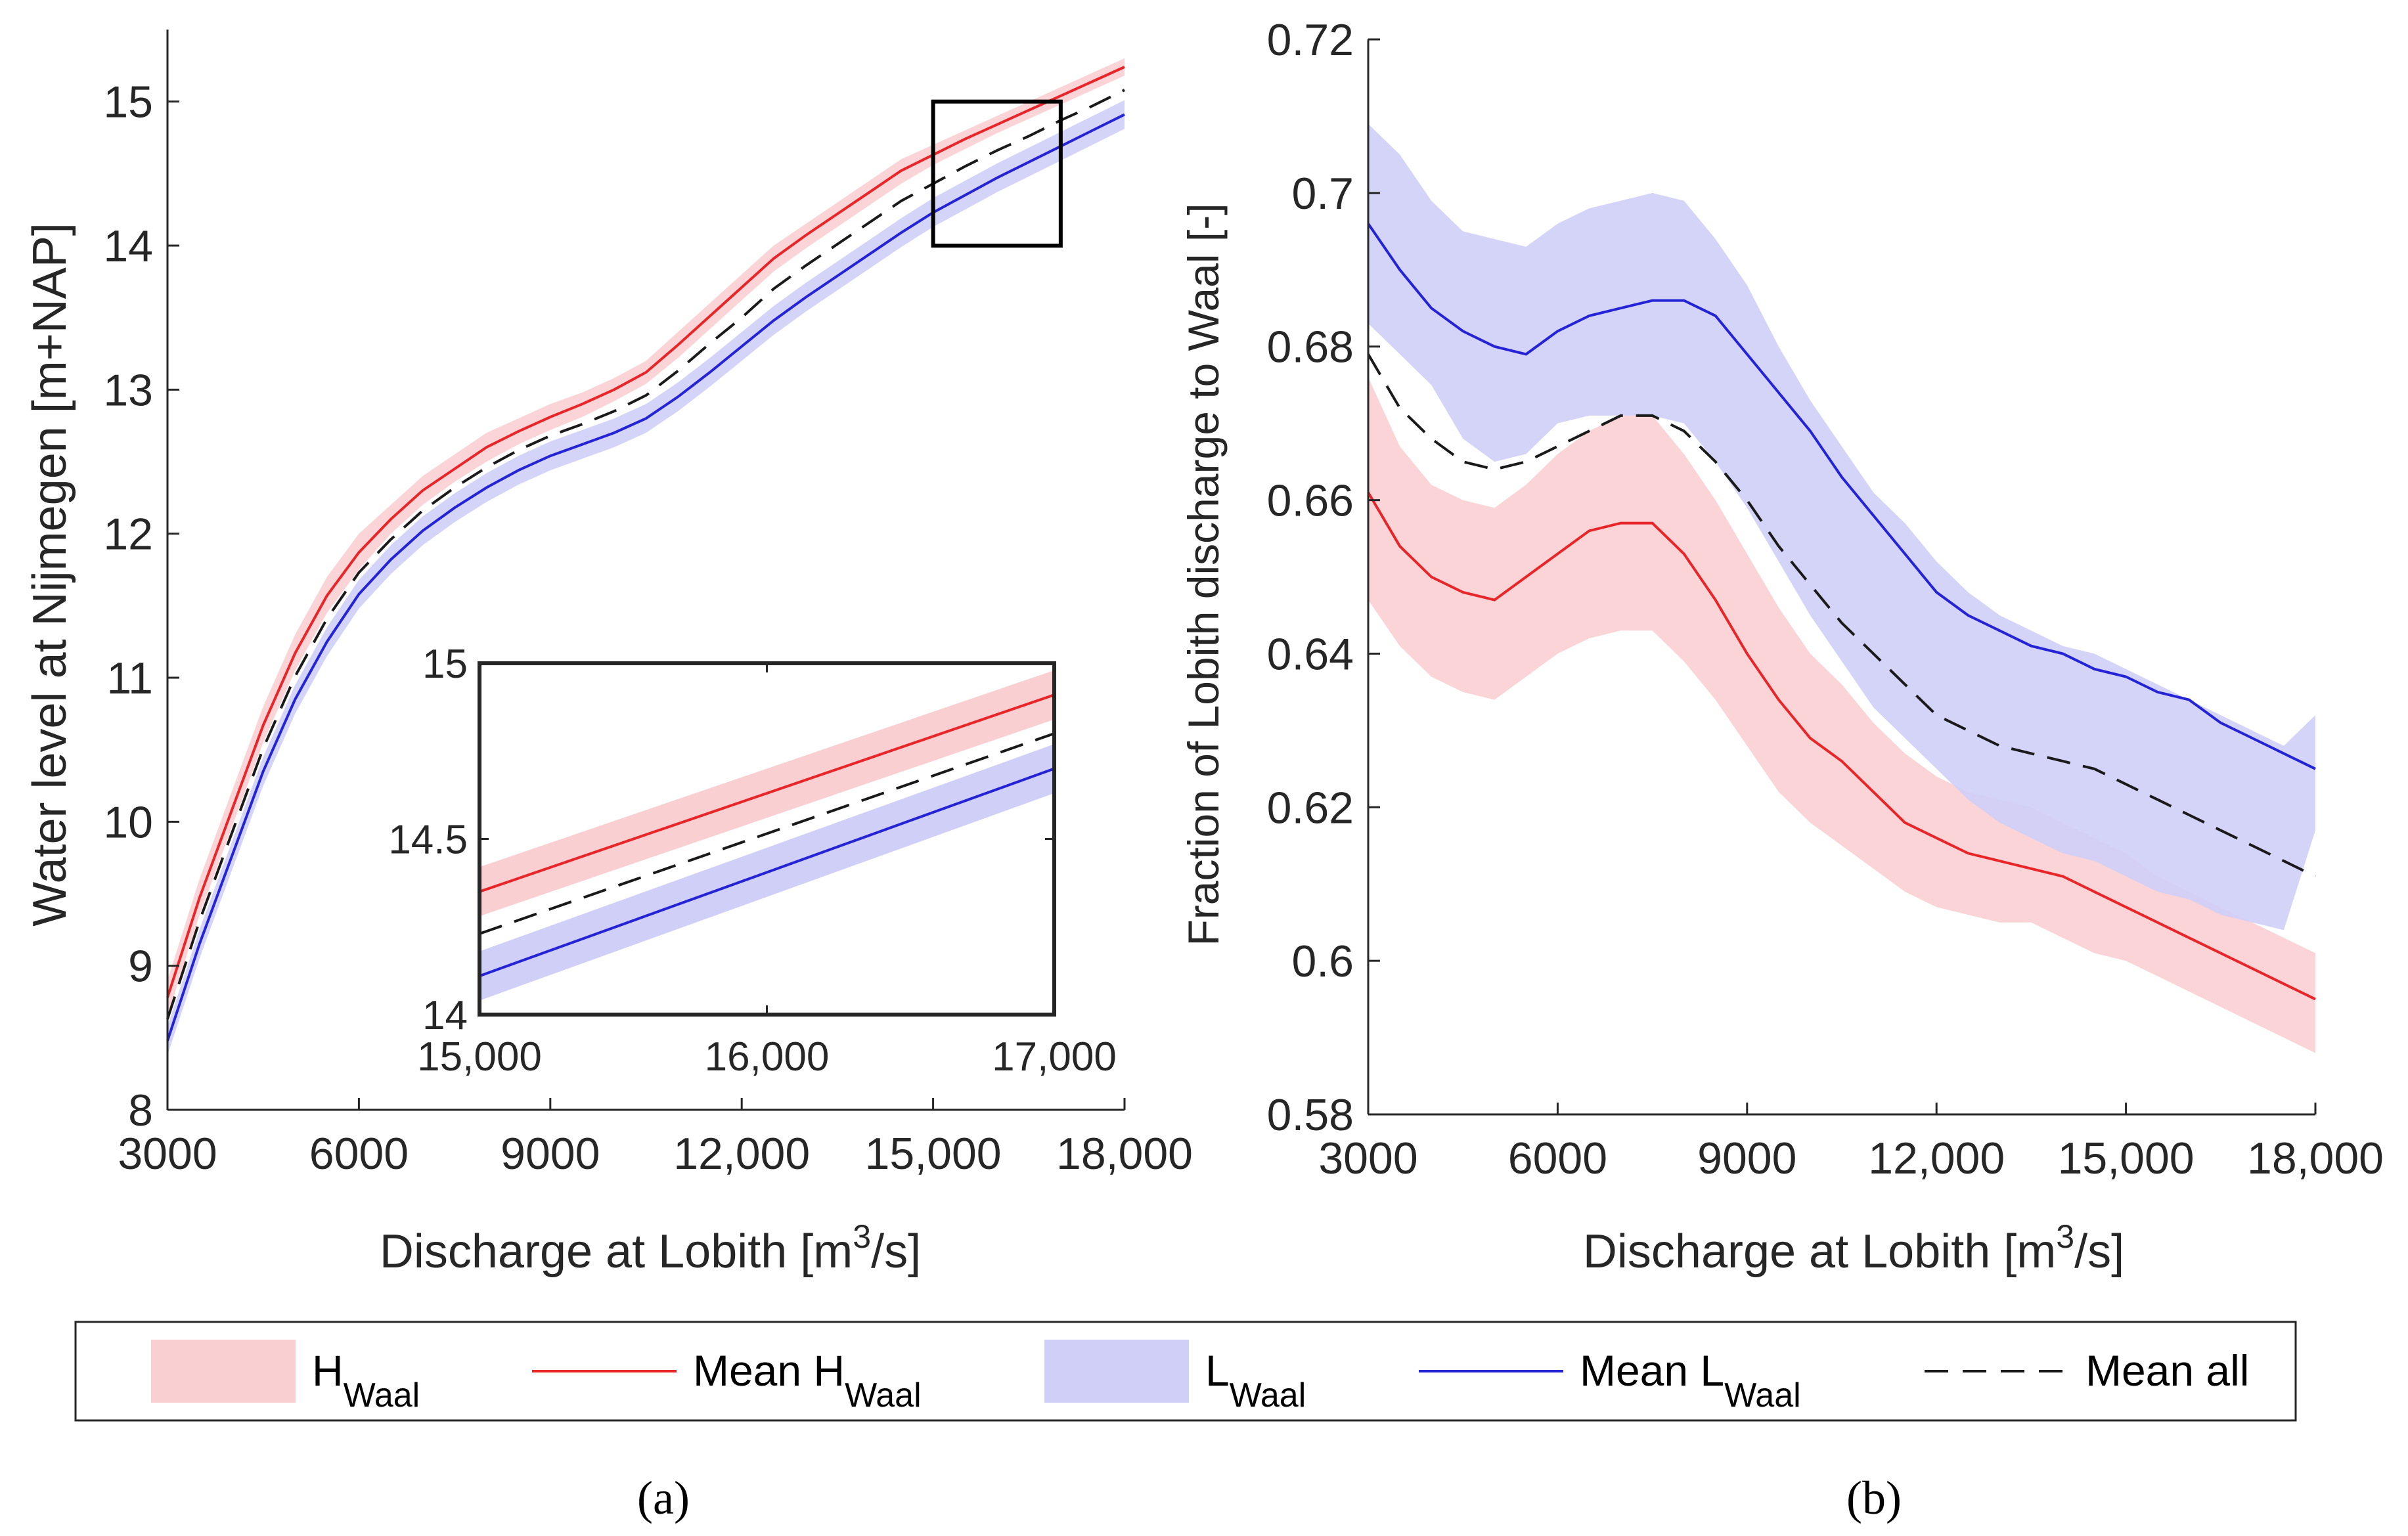  I want to click on inset-line-mean-all, so click(767, 833).